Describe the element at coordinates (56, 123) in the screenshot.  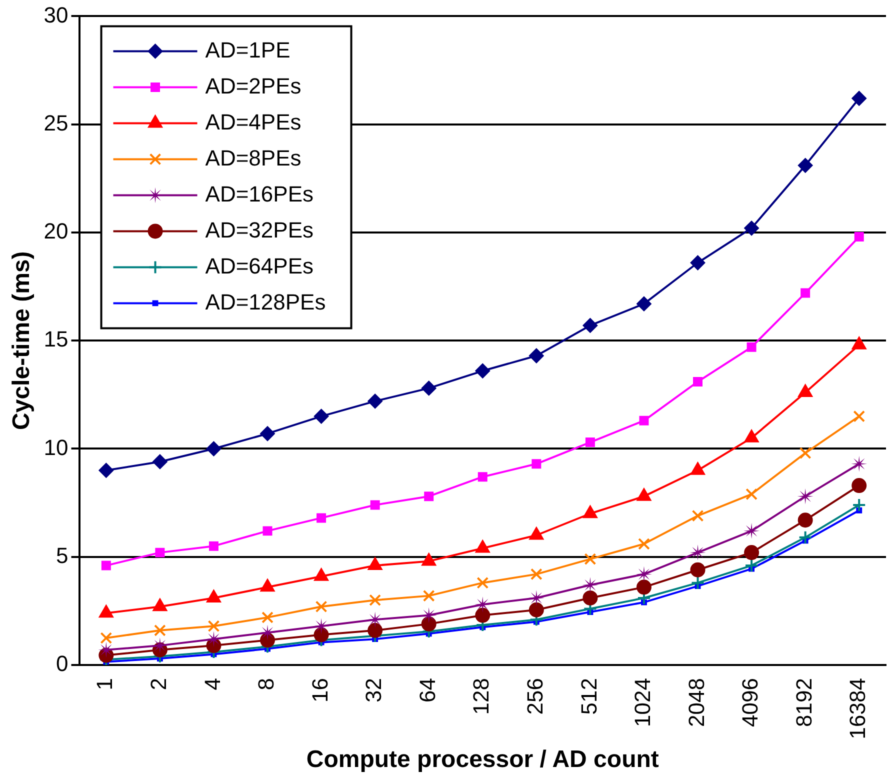
I see `y-tick-label: 25` at that location.